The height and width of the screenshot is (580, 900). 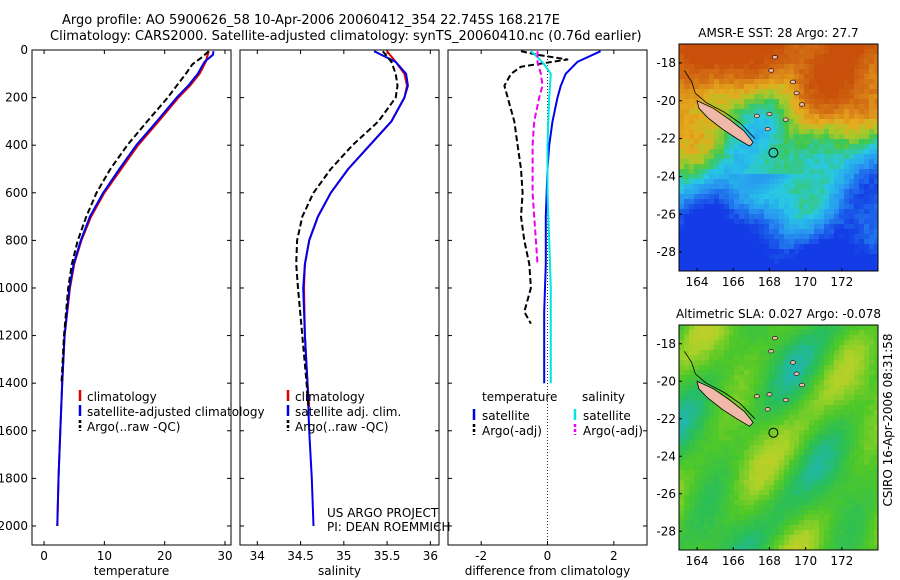 What do you see at coordinates (14, 478) in the screenshot?
I see `y-tick-label: 1800` at bounding box center [14, 478].